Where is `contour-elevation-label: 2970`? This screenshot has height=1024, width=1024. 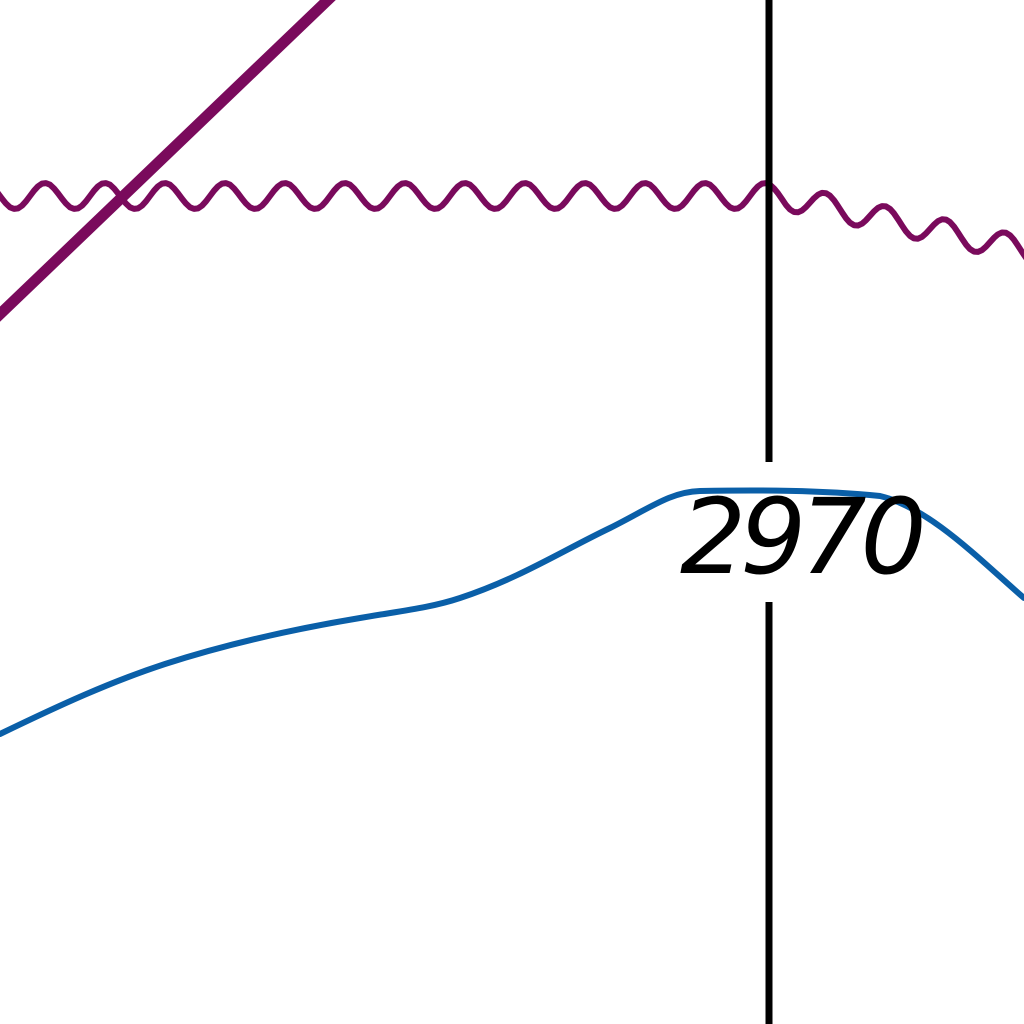 contour-elevation-label: 2970 is located at coordinates (803, 537).